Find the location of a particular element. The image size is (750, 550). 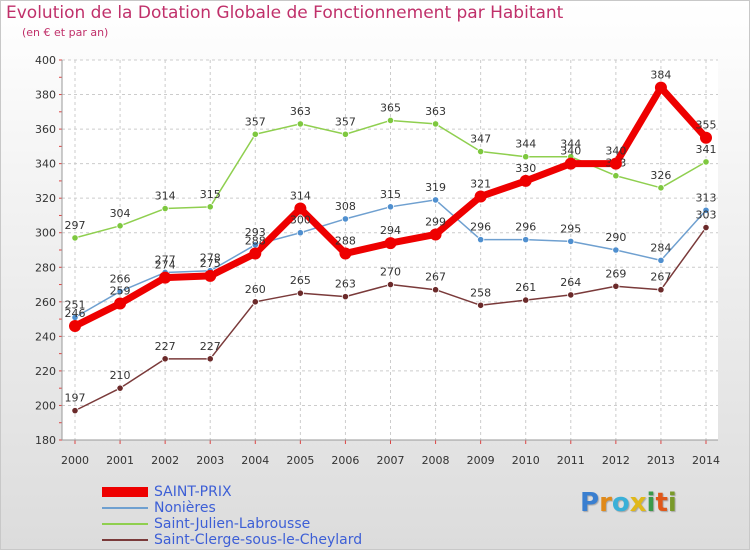

data-label: 265 is located at coordinates (300, 280).